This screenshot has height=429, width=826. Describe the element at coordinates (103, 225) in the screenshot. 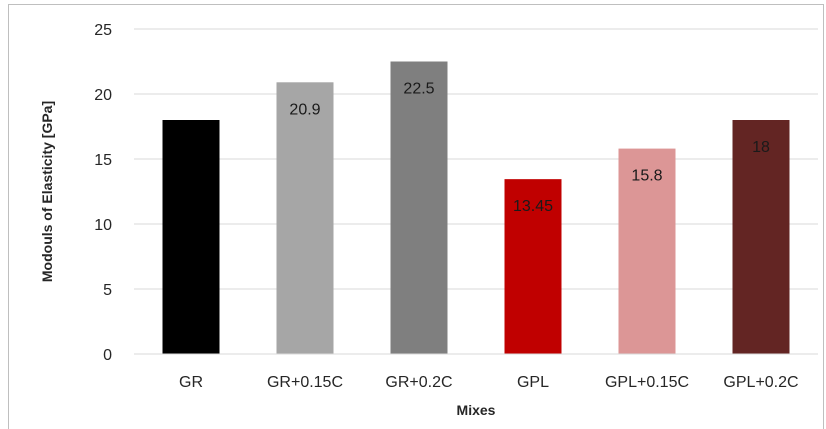

I see `y-tick-label: 10` at that location.